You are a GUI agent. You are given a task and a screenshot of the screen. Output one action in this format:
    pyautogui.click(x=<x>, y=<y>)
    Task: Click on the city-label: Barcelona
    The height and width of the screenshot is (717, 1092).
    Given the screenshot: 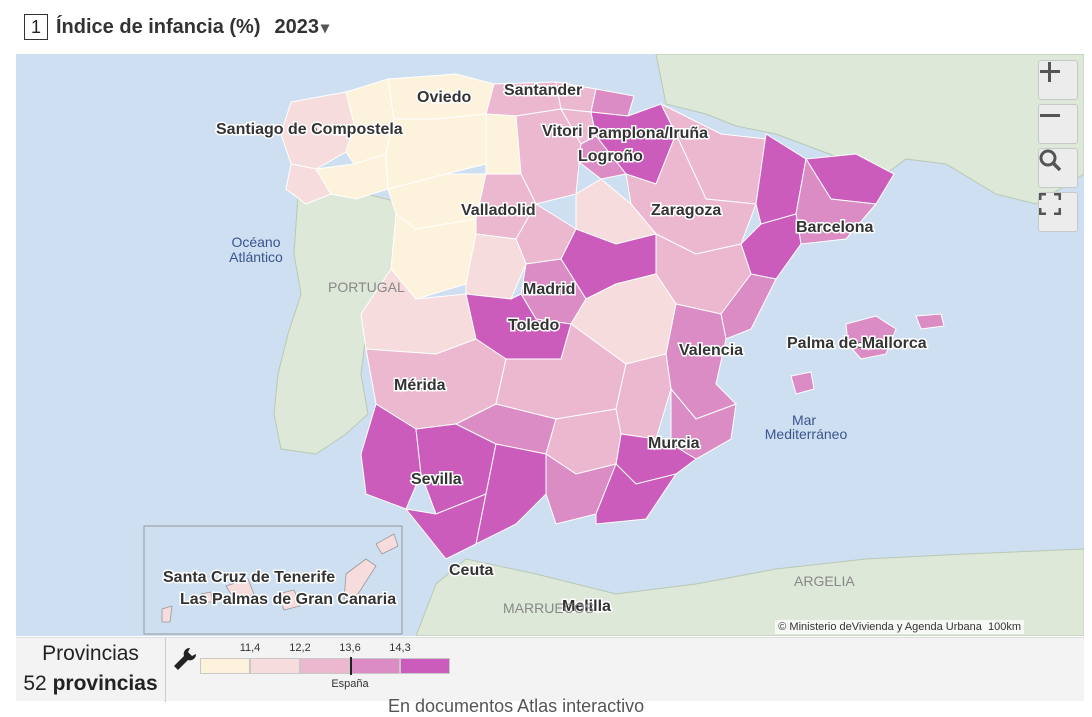 What is the action you would take?
    pyautogui.click(x=834, y=227)
    